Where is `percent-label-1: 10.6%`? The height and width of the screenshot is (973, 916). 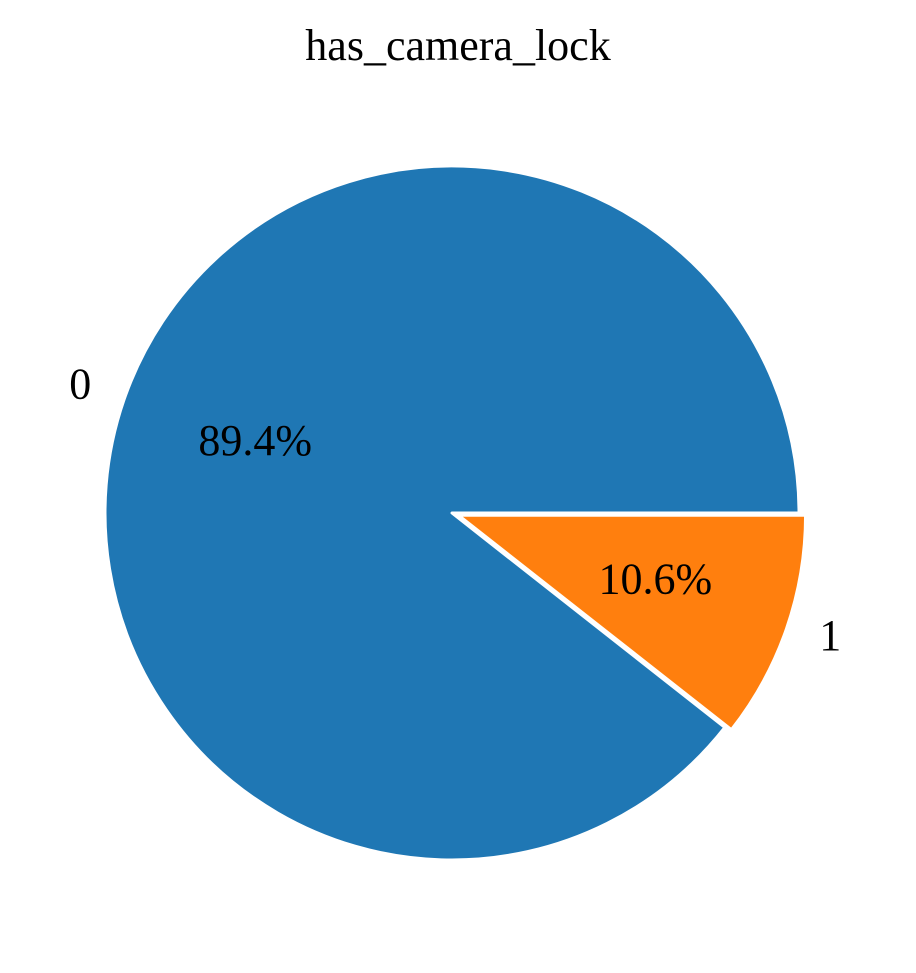
percent-label-1: 10.6% is located at coordinates (655, 578).